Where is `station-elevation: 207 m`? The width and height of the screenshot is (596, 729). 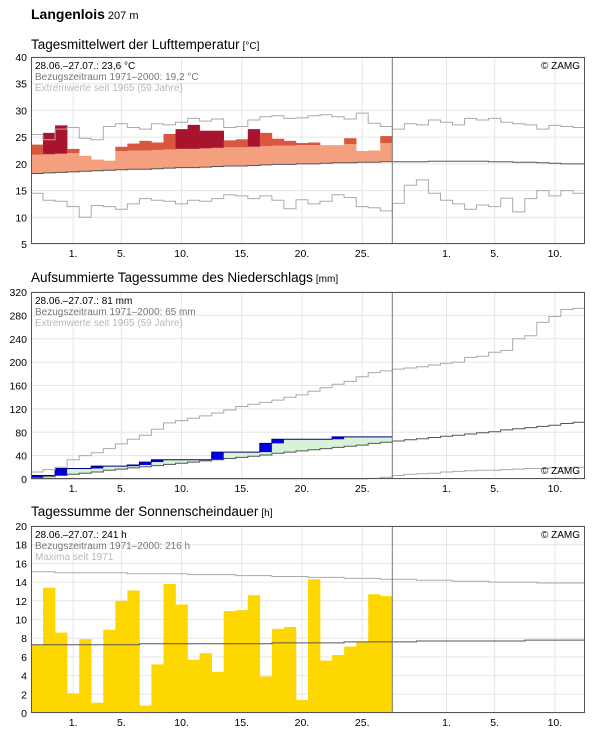
station-elevation: 207 m is located at coordinates (123, 16).